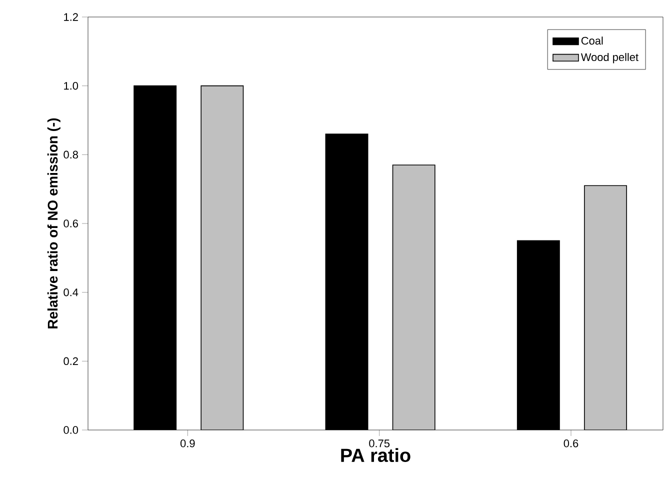  Describe the element at coordinates (379, 444) in the screenshot. I see `x-tick-label: 0.75` at that location.